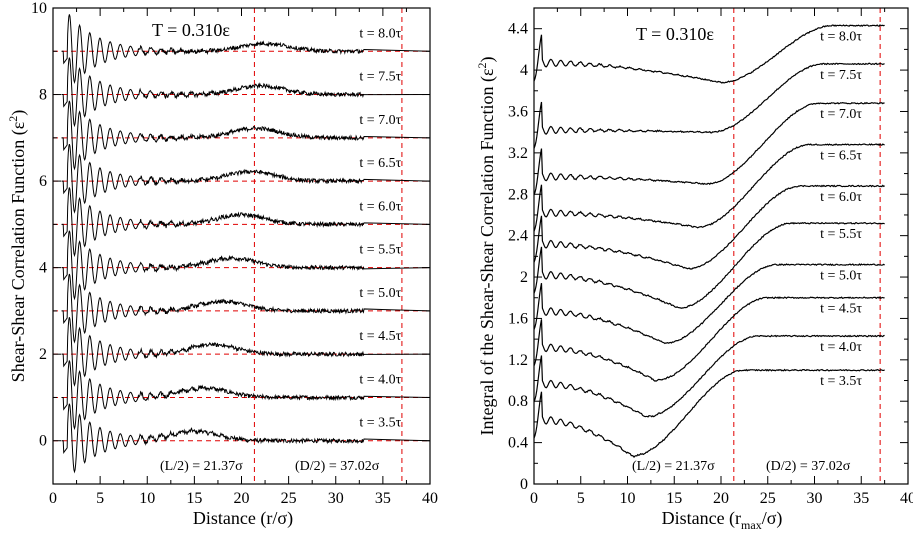 This screenshot has width=913, height=533. I want to click on y-tick-label: 0.8, so click(518, 401).